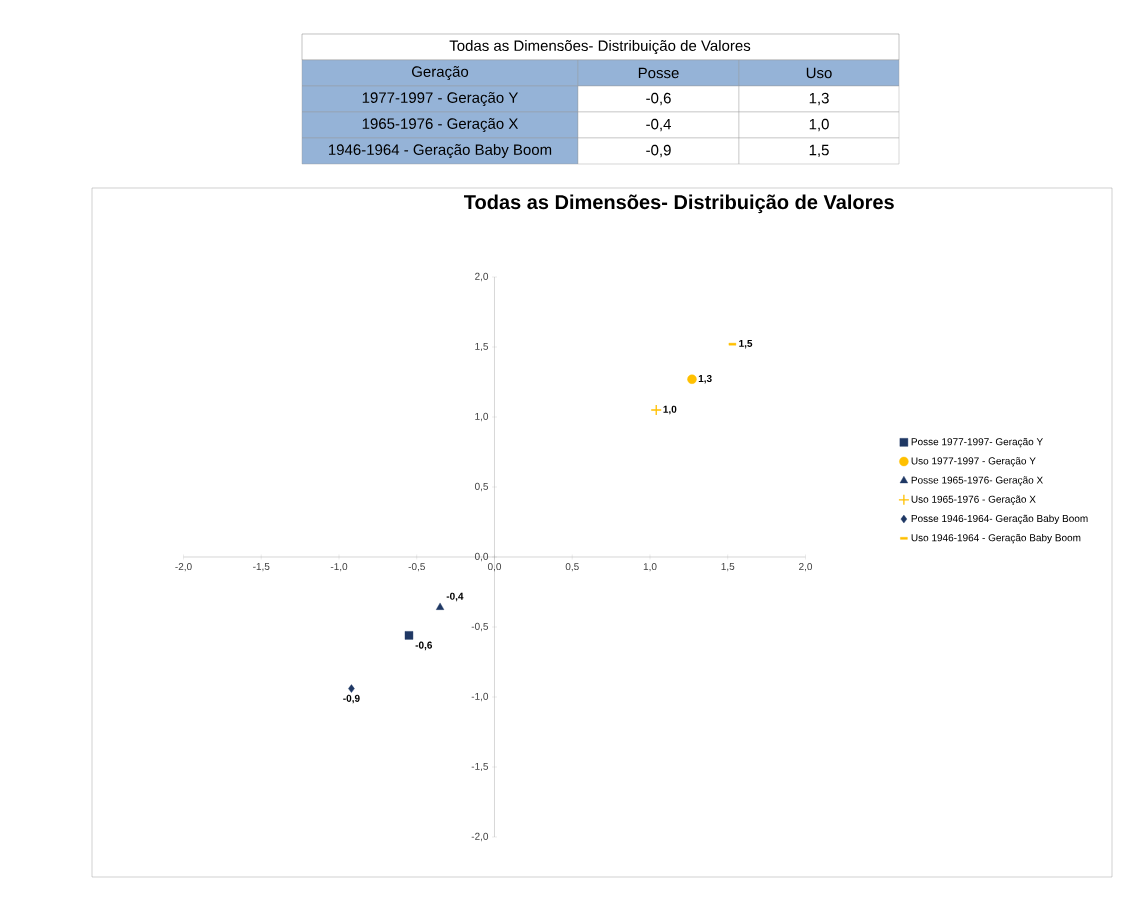 The height and width of the screenshot is (900, 1126). Describe the element at coordinates (600, 47) in the screenshot. I see `text: Todas as Dimensões- Distribuição de Valores` at that location.